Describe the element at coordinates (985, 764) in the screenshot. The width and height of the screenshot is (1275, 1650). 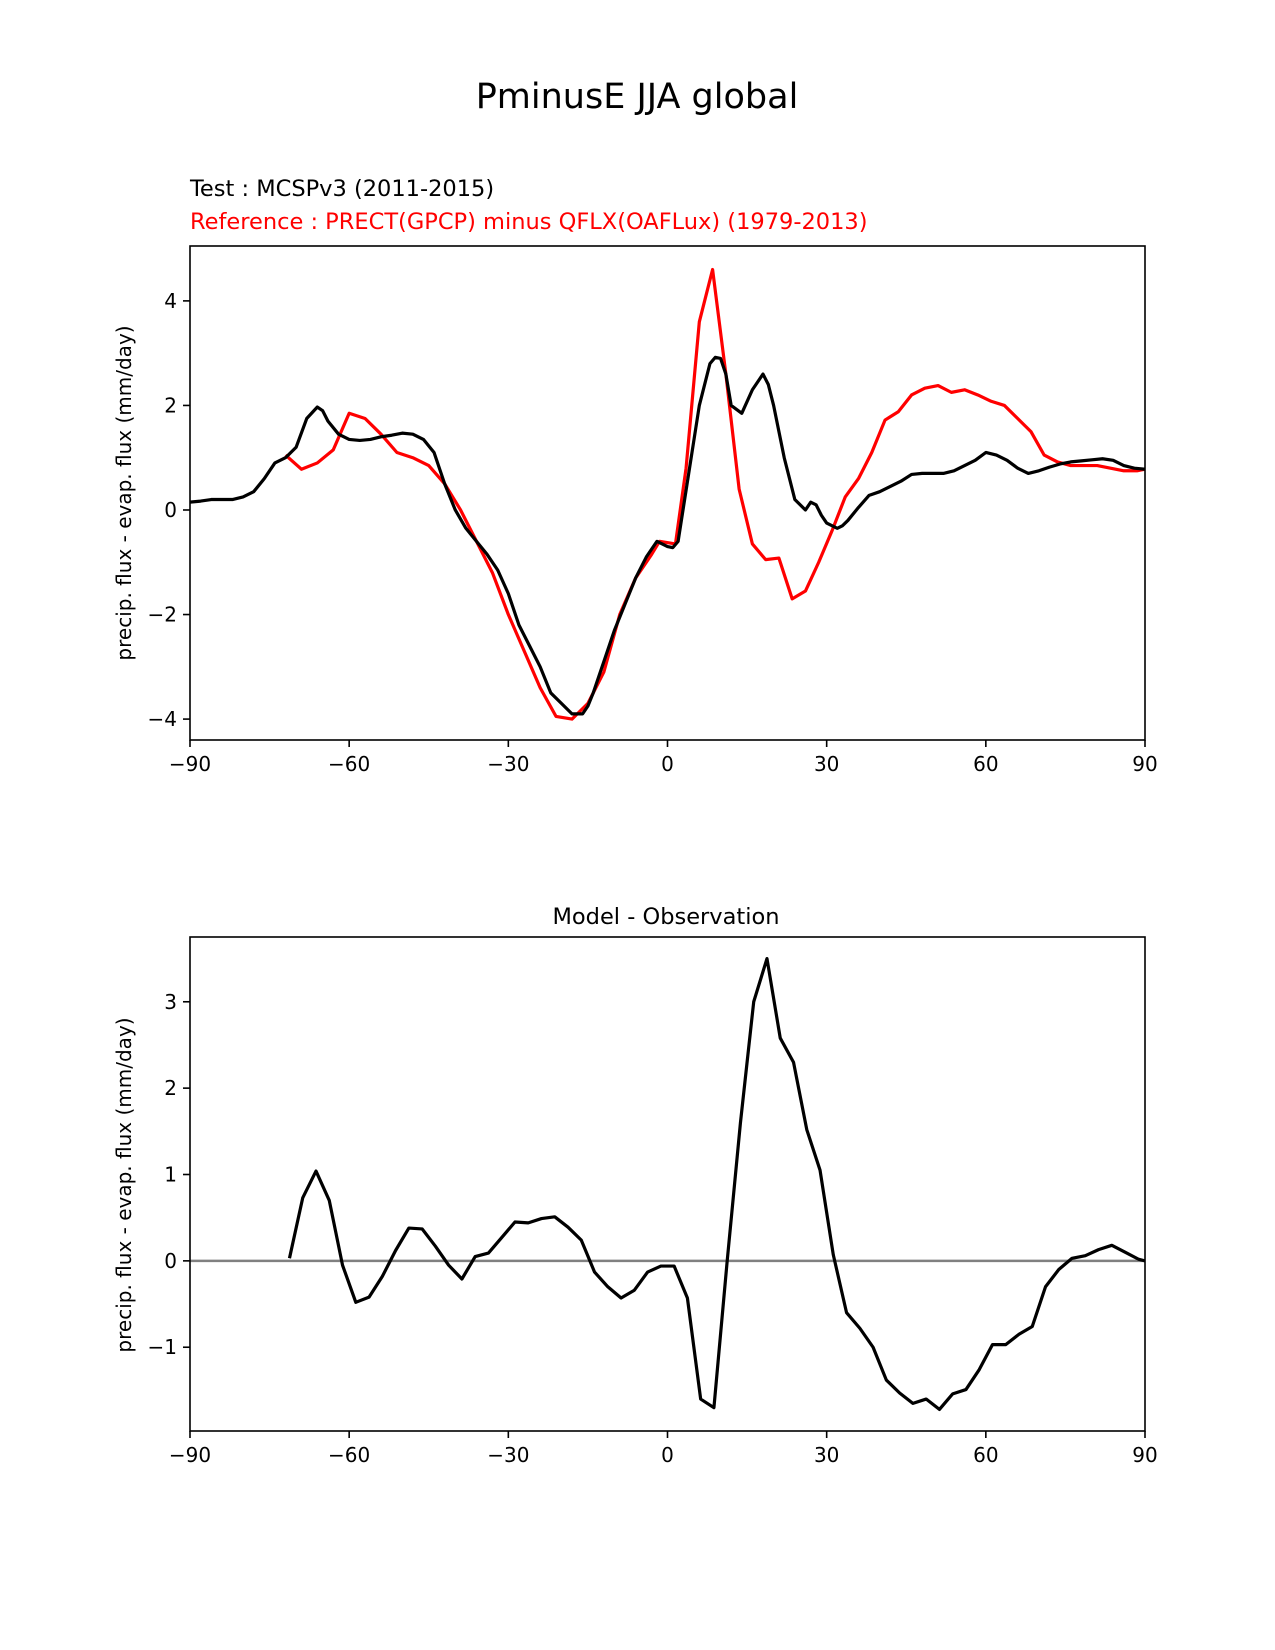
I see `top-xtick-label: 60` at that location.